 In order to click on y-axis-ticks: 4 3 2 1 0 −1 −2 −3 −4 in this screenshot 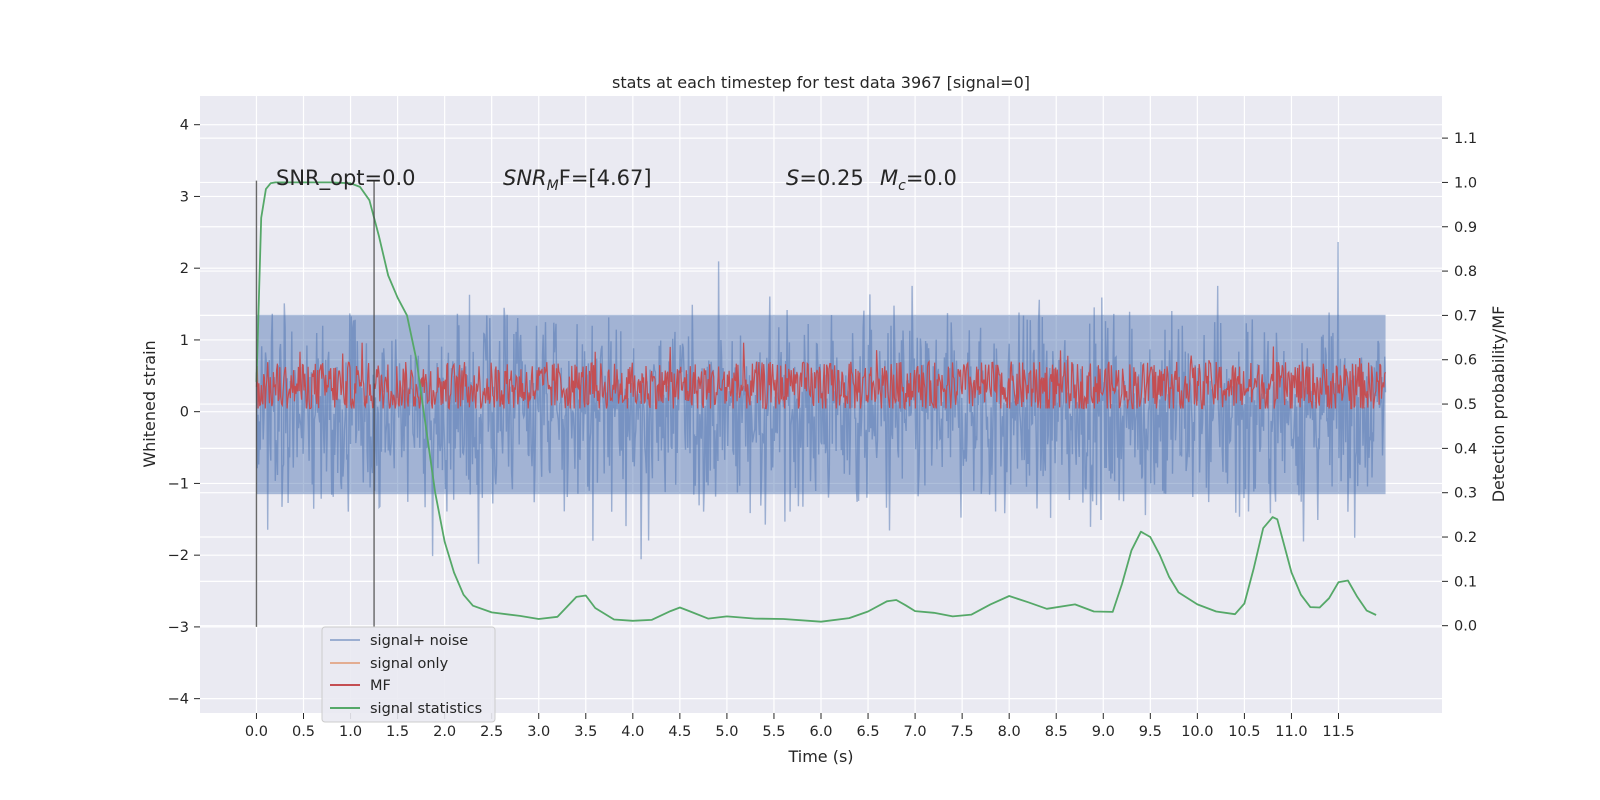, I will do `click(184, 413)`.